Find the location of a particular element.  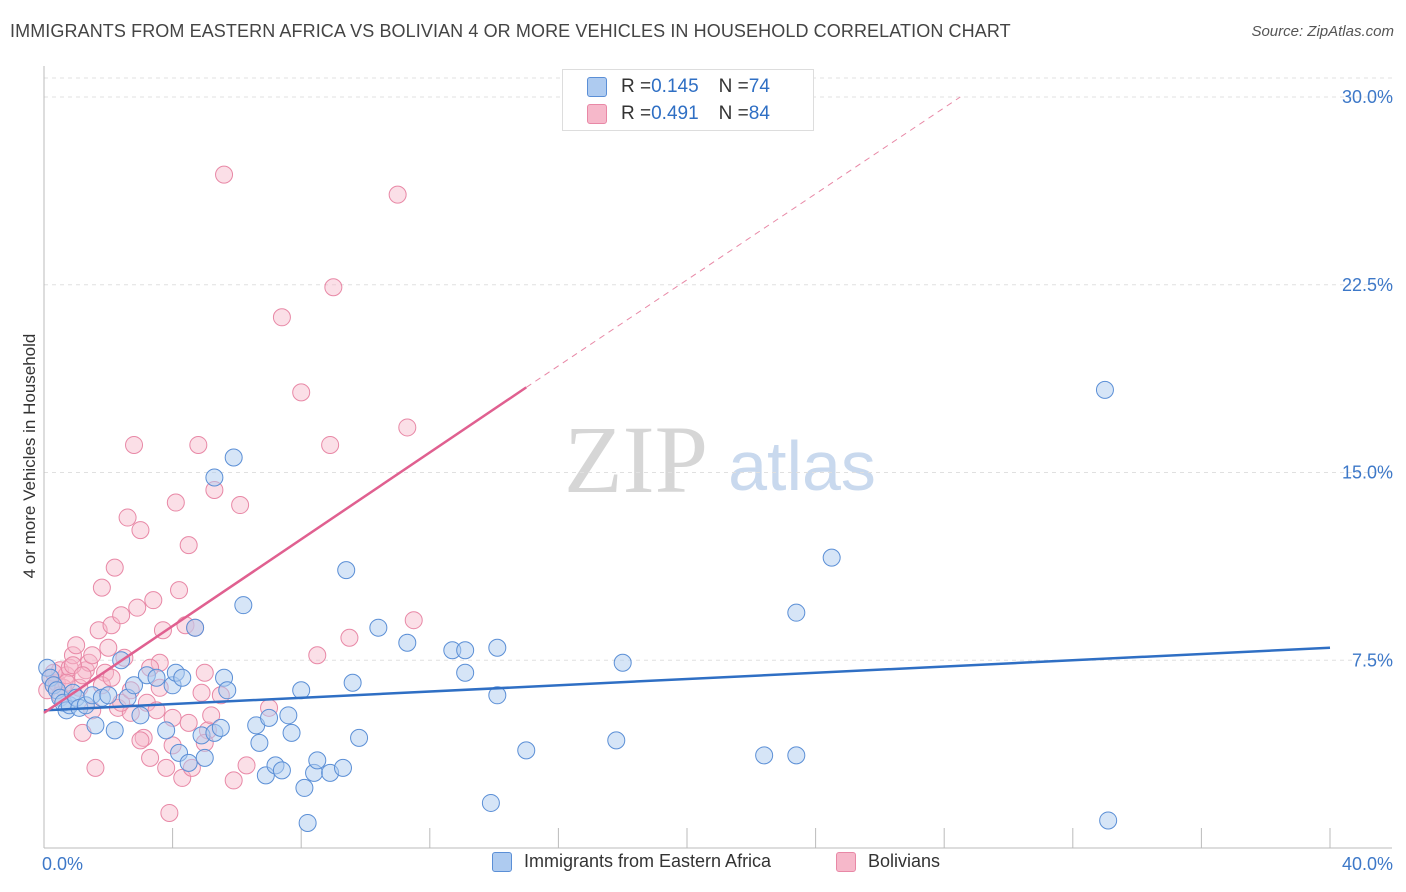

watermark: ZIP atlas is located at coordinates (720, 459).